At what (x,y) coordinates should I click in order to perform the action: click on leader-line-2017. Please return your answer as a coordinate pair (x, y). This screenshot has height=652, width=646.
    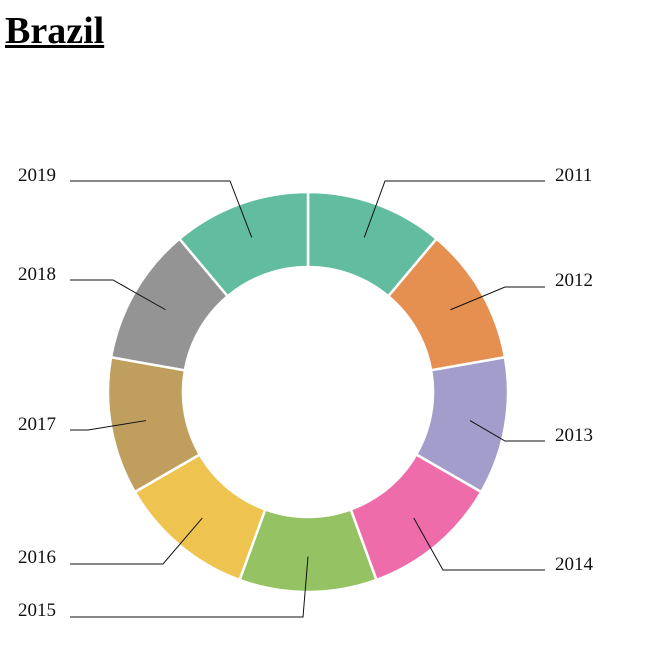
    Looking at the image, I should click on (108, 425).